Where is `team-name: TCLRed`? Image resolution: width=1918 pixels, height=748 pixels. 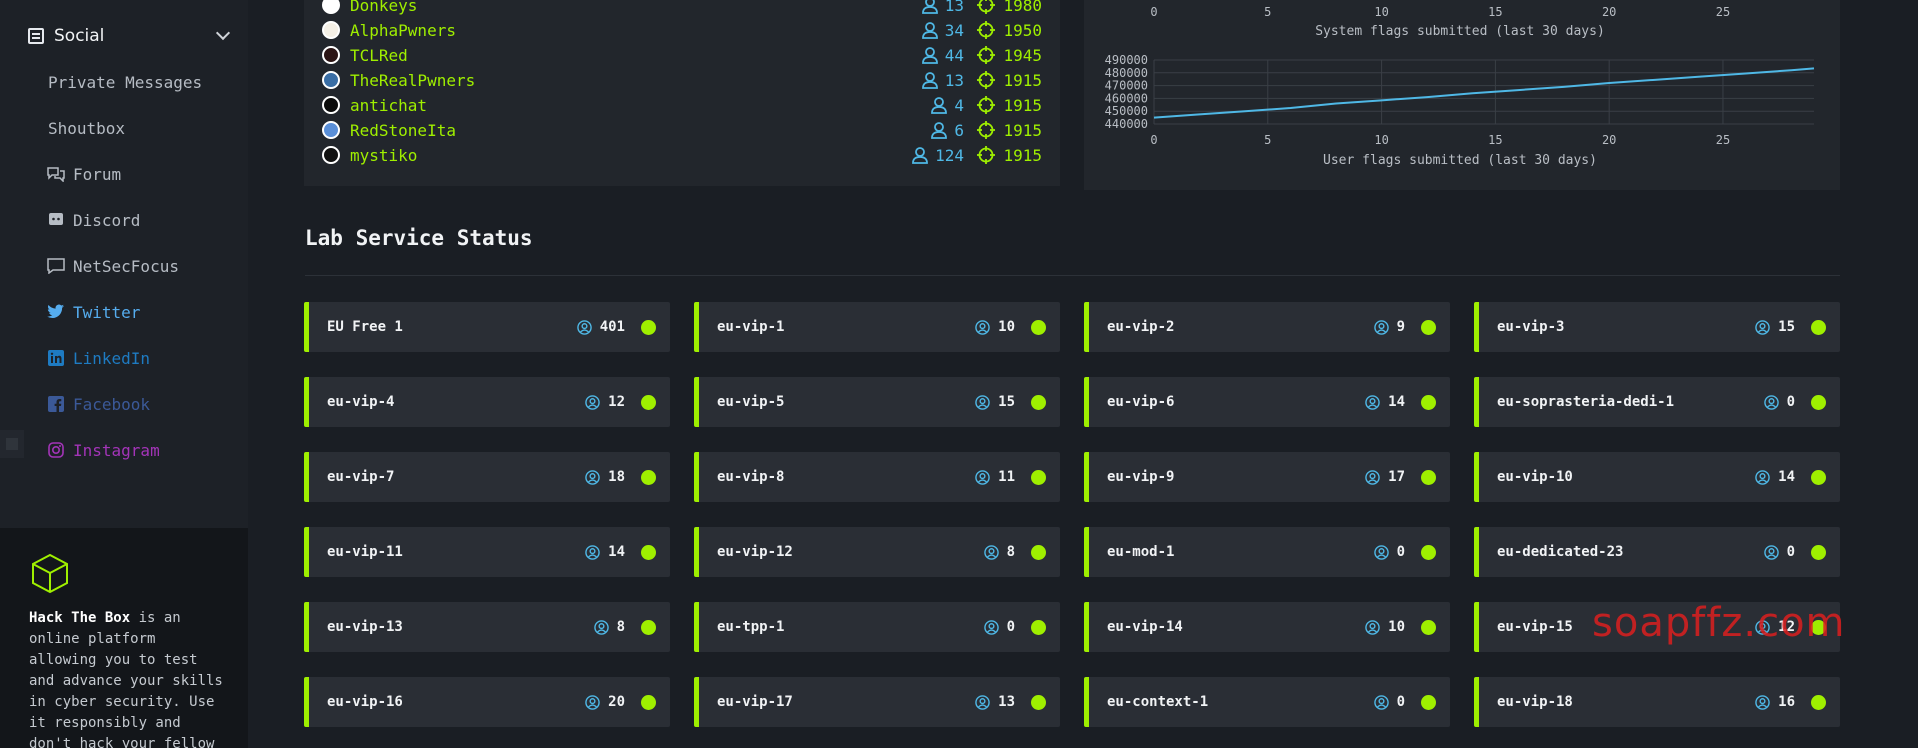
team-name: TCLRed is located at coordinates (379, 55).